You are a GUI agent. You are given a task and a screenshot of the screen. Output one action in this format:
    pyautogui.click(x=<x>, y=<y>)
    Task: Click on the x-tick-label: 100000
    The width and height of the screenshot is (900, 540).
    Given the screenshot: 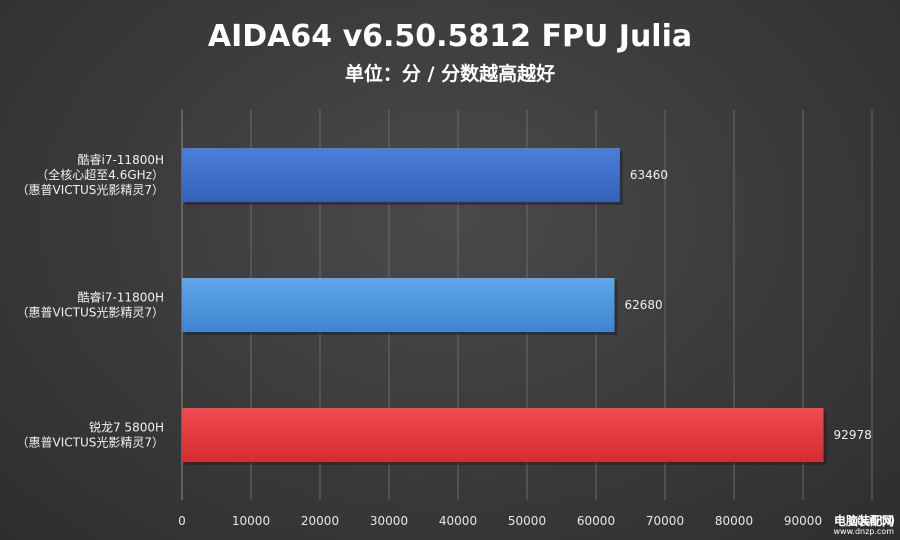 What is the action you would take?
    pyautogui.click(x=872, y=521)
    